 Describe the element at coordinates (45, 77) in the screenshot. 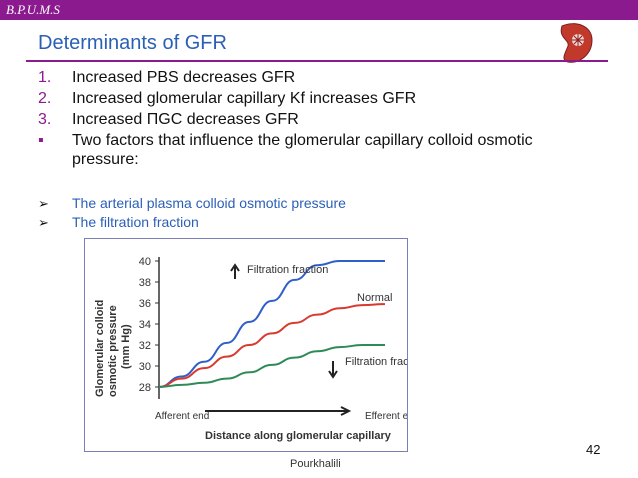

I see `list-marker: 1.` at that location.